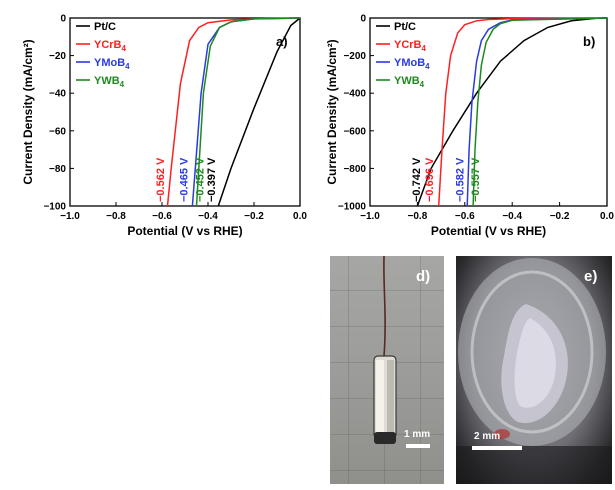  I want to click on onset-potential-label: −0.557 V, so click(476, 179).